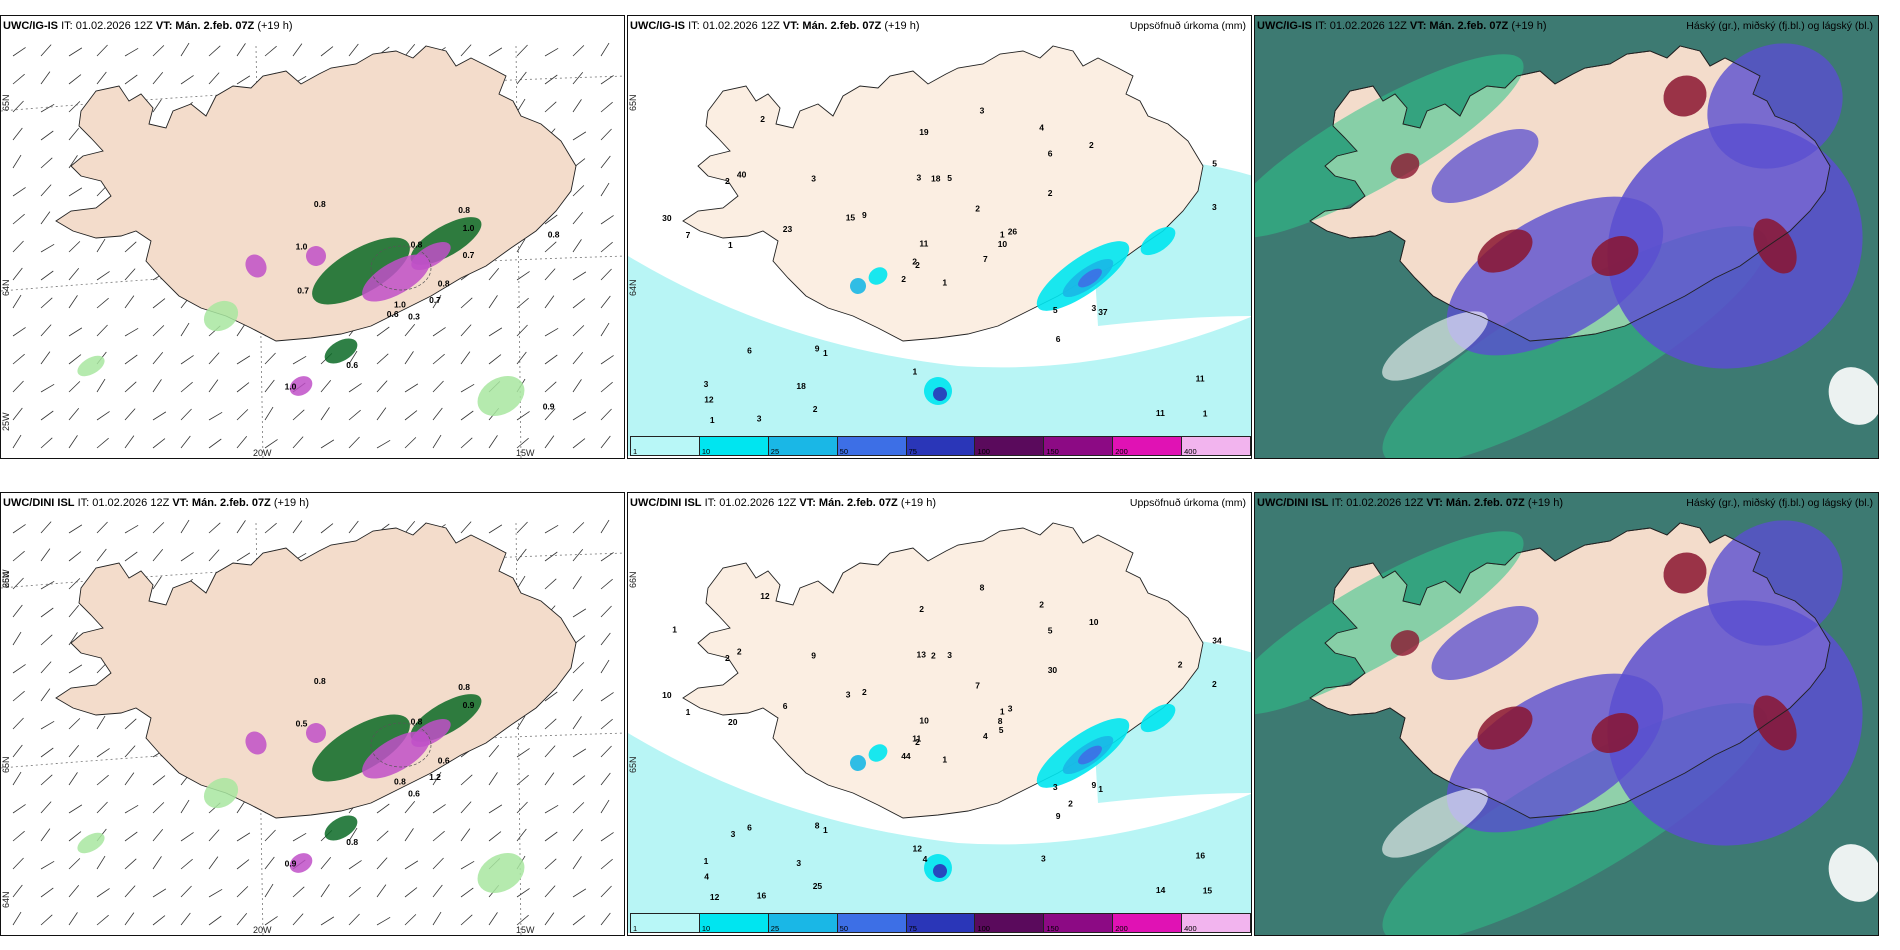 The image size is (1900, 950). What do you see at coordinates (444, 760) in the screenshot?
I see `value-label: 0.6` at bounding box center [444, 760].